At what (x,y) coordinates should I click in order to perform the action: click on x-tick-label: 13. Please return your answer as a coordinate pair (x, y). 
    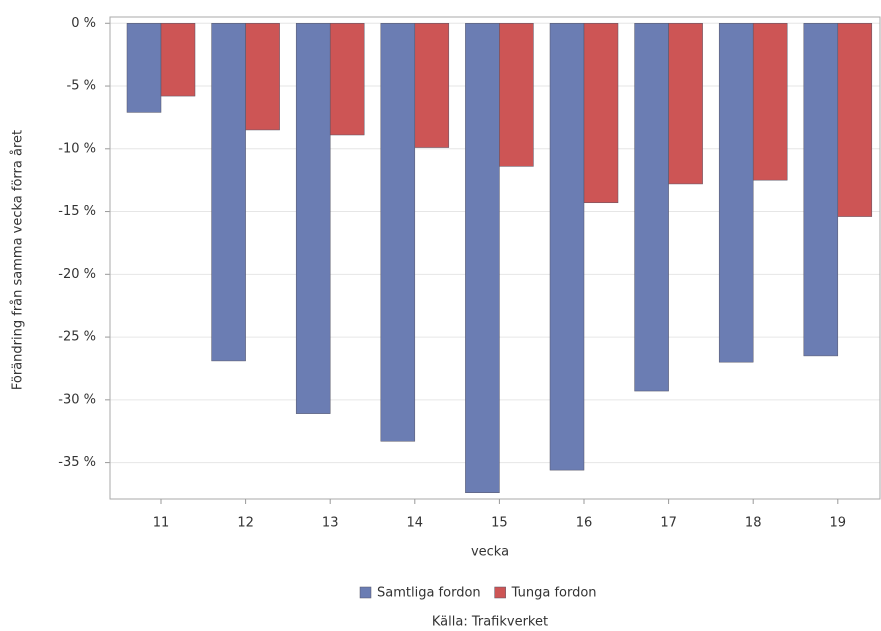
    Looking at the image, I should click on (330, 523).